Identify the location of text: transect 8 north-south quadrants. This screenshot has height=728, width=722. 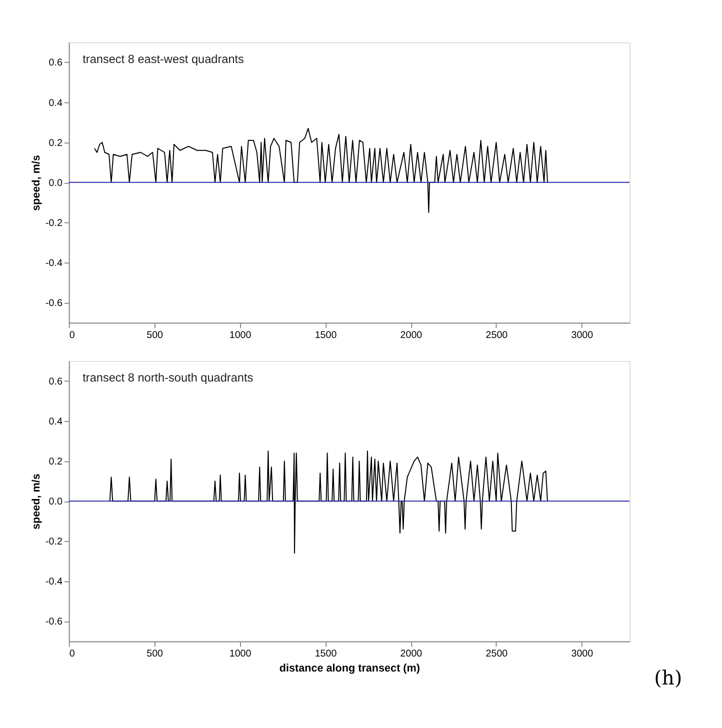
(168, 377).